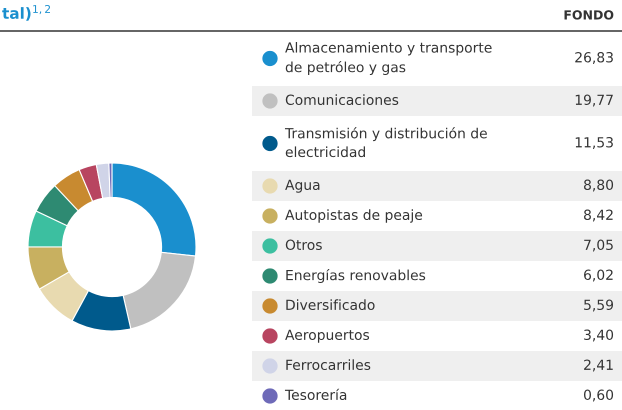  I want to click on data-label: 6,02, so click(598, 276).